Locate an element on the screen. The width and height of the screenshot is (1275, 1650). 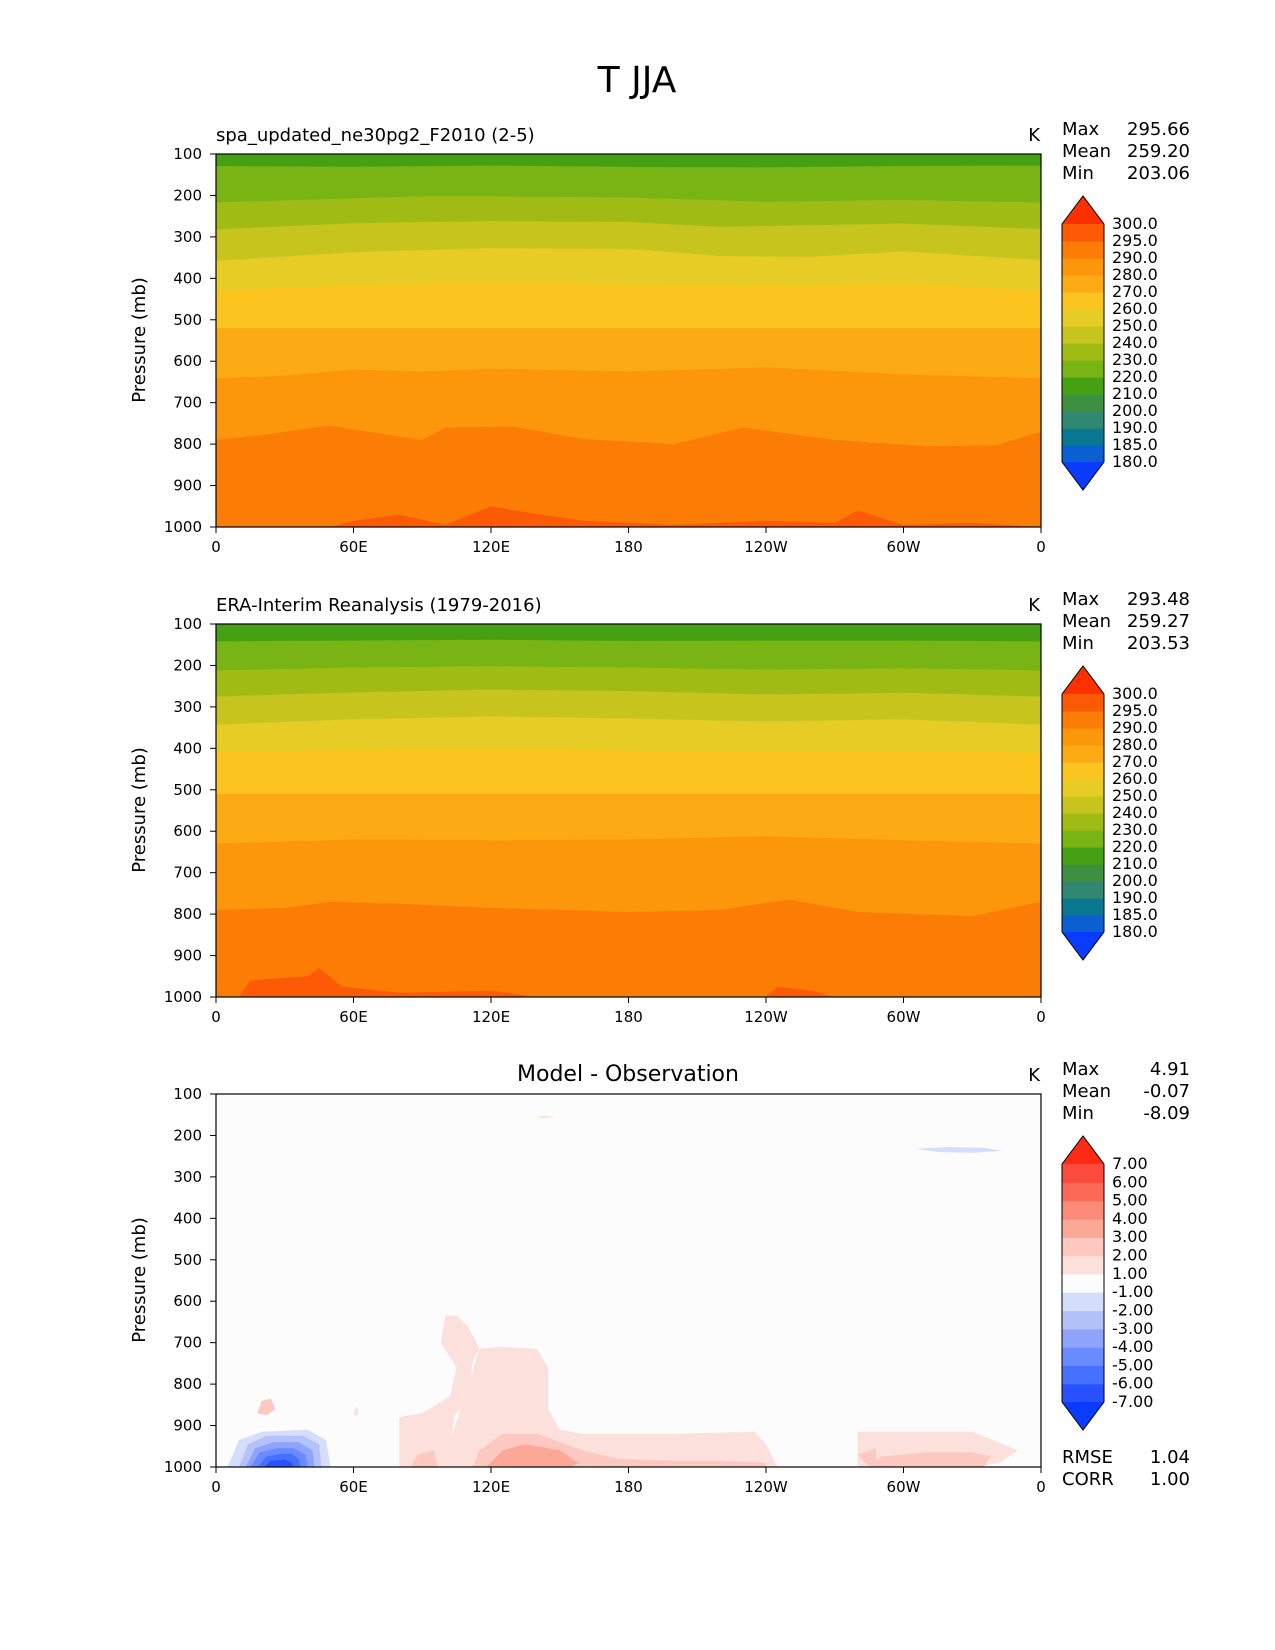
stats-obs: Max 293.48 Mean 259.27 Min 203.53 is located at coordinates (1126, 621).